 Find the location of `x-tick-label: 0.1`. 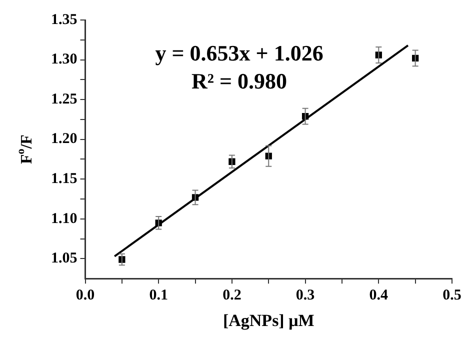

x-tick-label: 0.1 is located at coordinates (158, 295).